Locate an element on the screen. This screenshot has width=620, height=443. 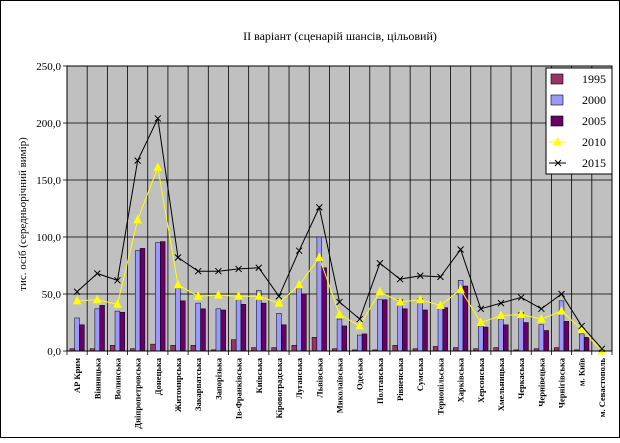
x-tick-label: Херсонська is located at coordinates (481, 380).